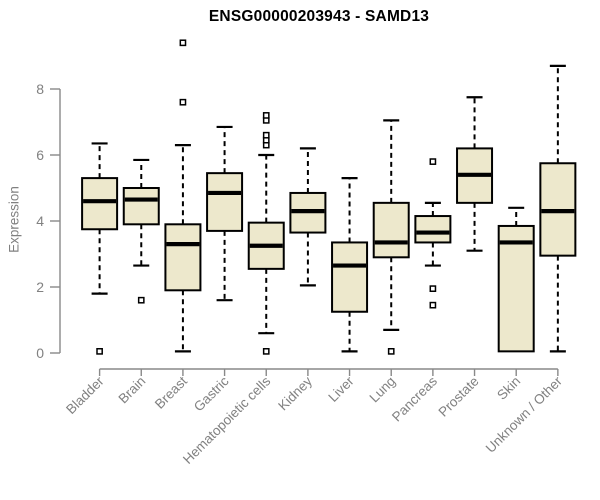 Image resolution: width=600 pixels, height=500 pixels. Describe the element at coordinates (141, 300) in the screenshot. I see `outlier-brain` at that location.